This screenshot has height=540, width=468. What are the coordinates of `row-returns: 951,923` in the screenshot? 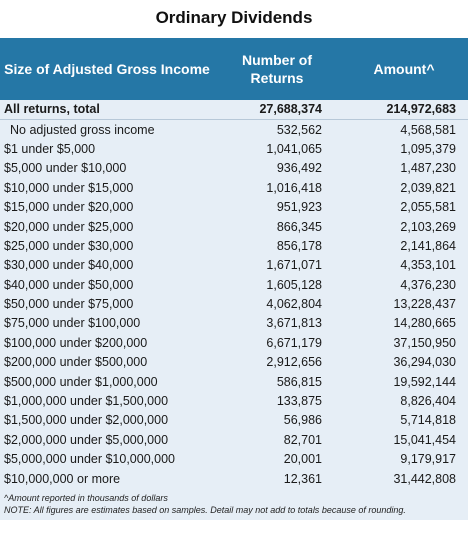 It's located at (299, 207).